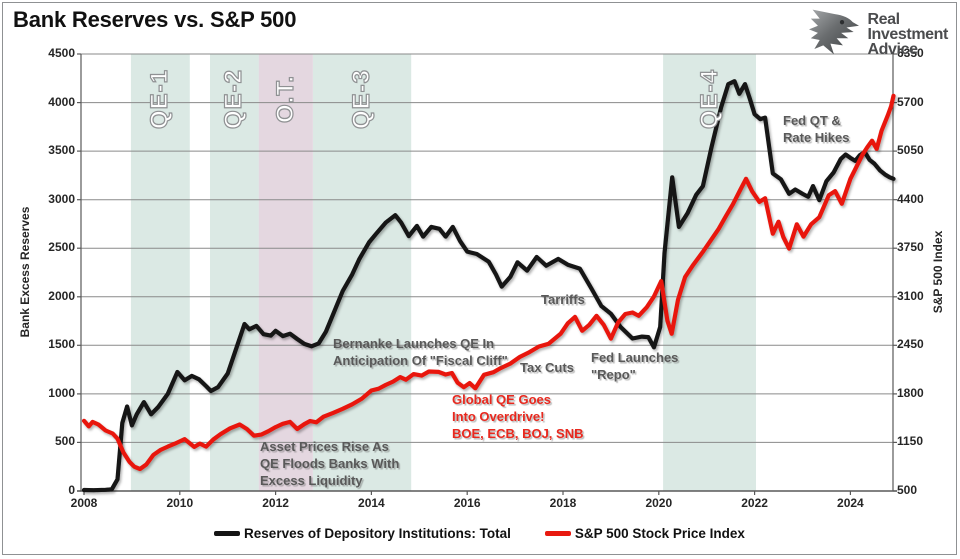 Image resolution: width=960 pixels, height=559 pixels. I want to click on left-axis-tick: 2000, so click(61, 295).